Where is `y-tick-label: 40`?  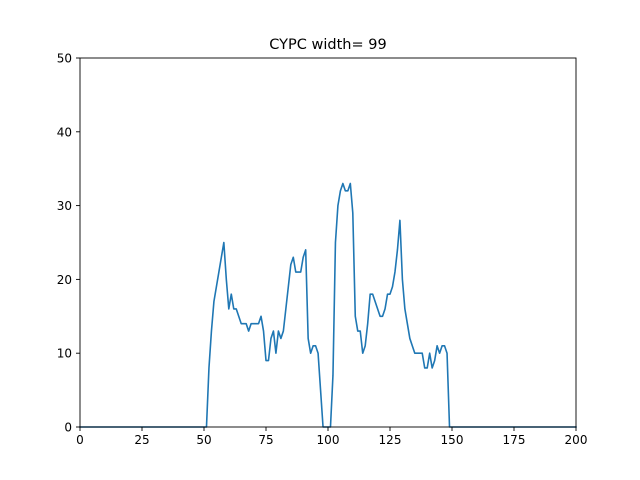
y-tick-label: 40 is located at coordinates (64, 132).